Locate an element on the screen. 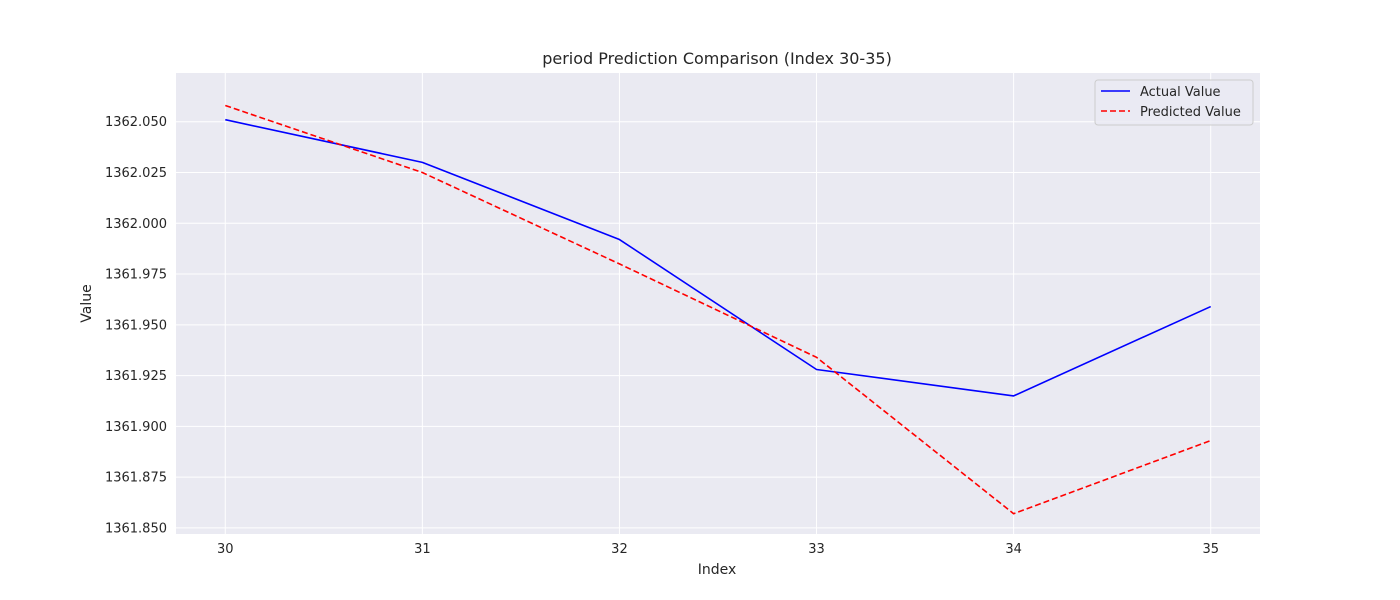 This screenshot has width=1400, height=600. y-tick-label: 1361.975 is located at coordinates (136, 275).